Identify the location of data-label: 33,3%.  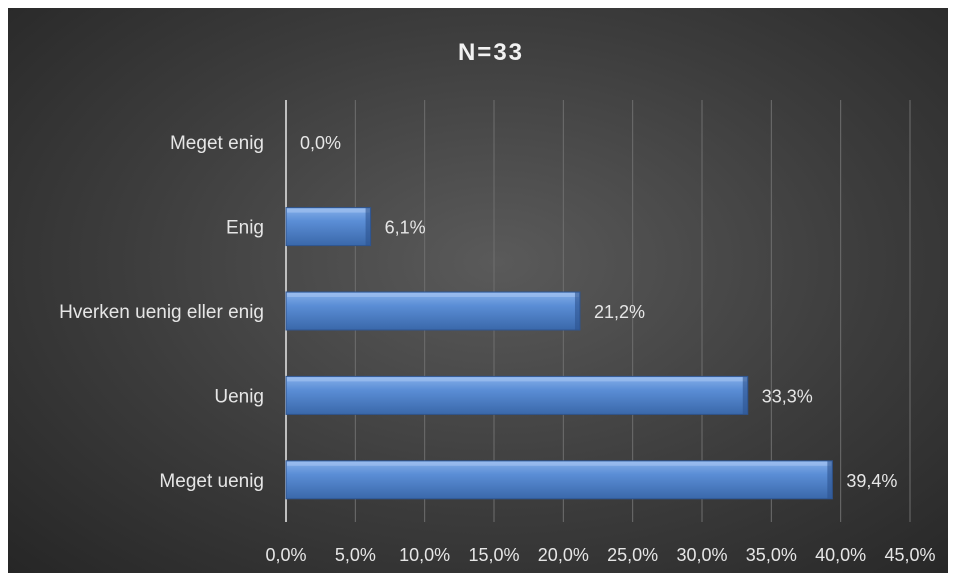
(787, 396).